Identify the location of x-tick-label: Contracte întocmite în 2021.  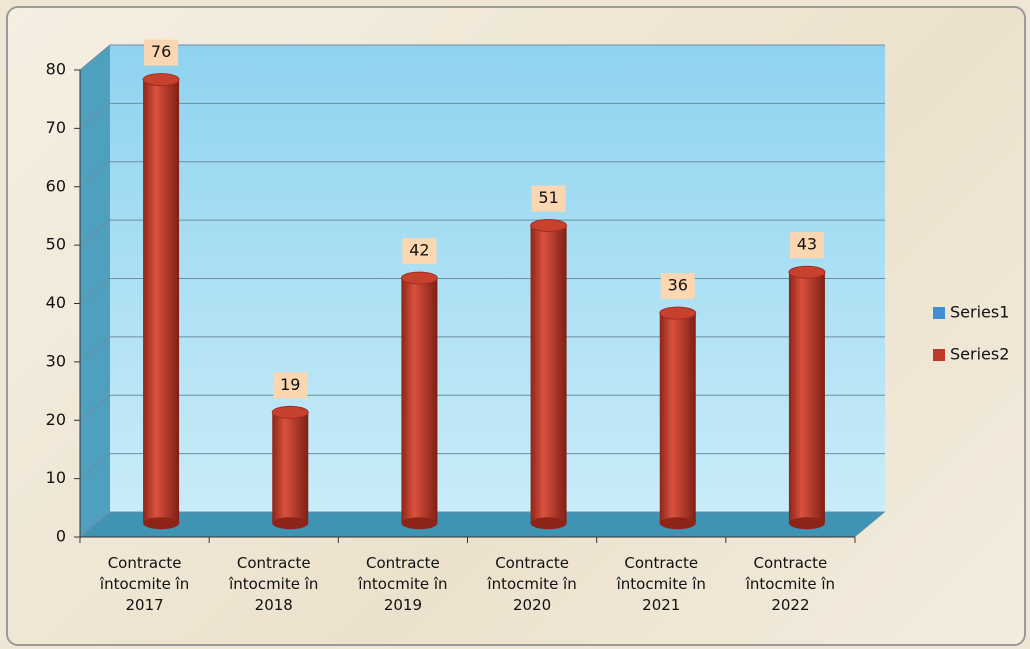
(661, 584).